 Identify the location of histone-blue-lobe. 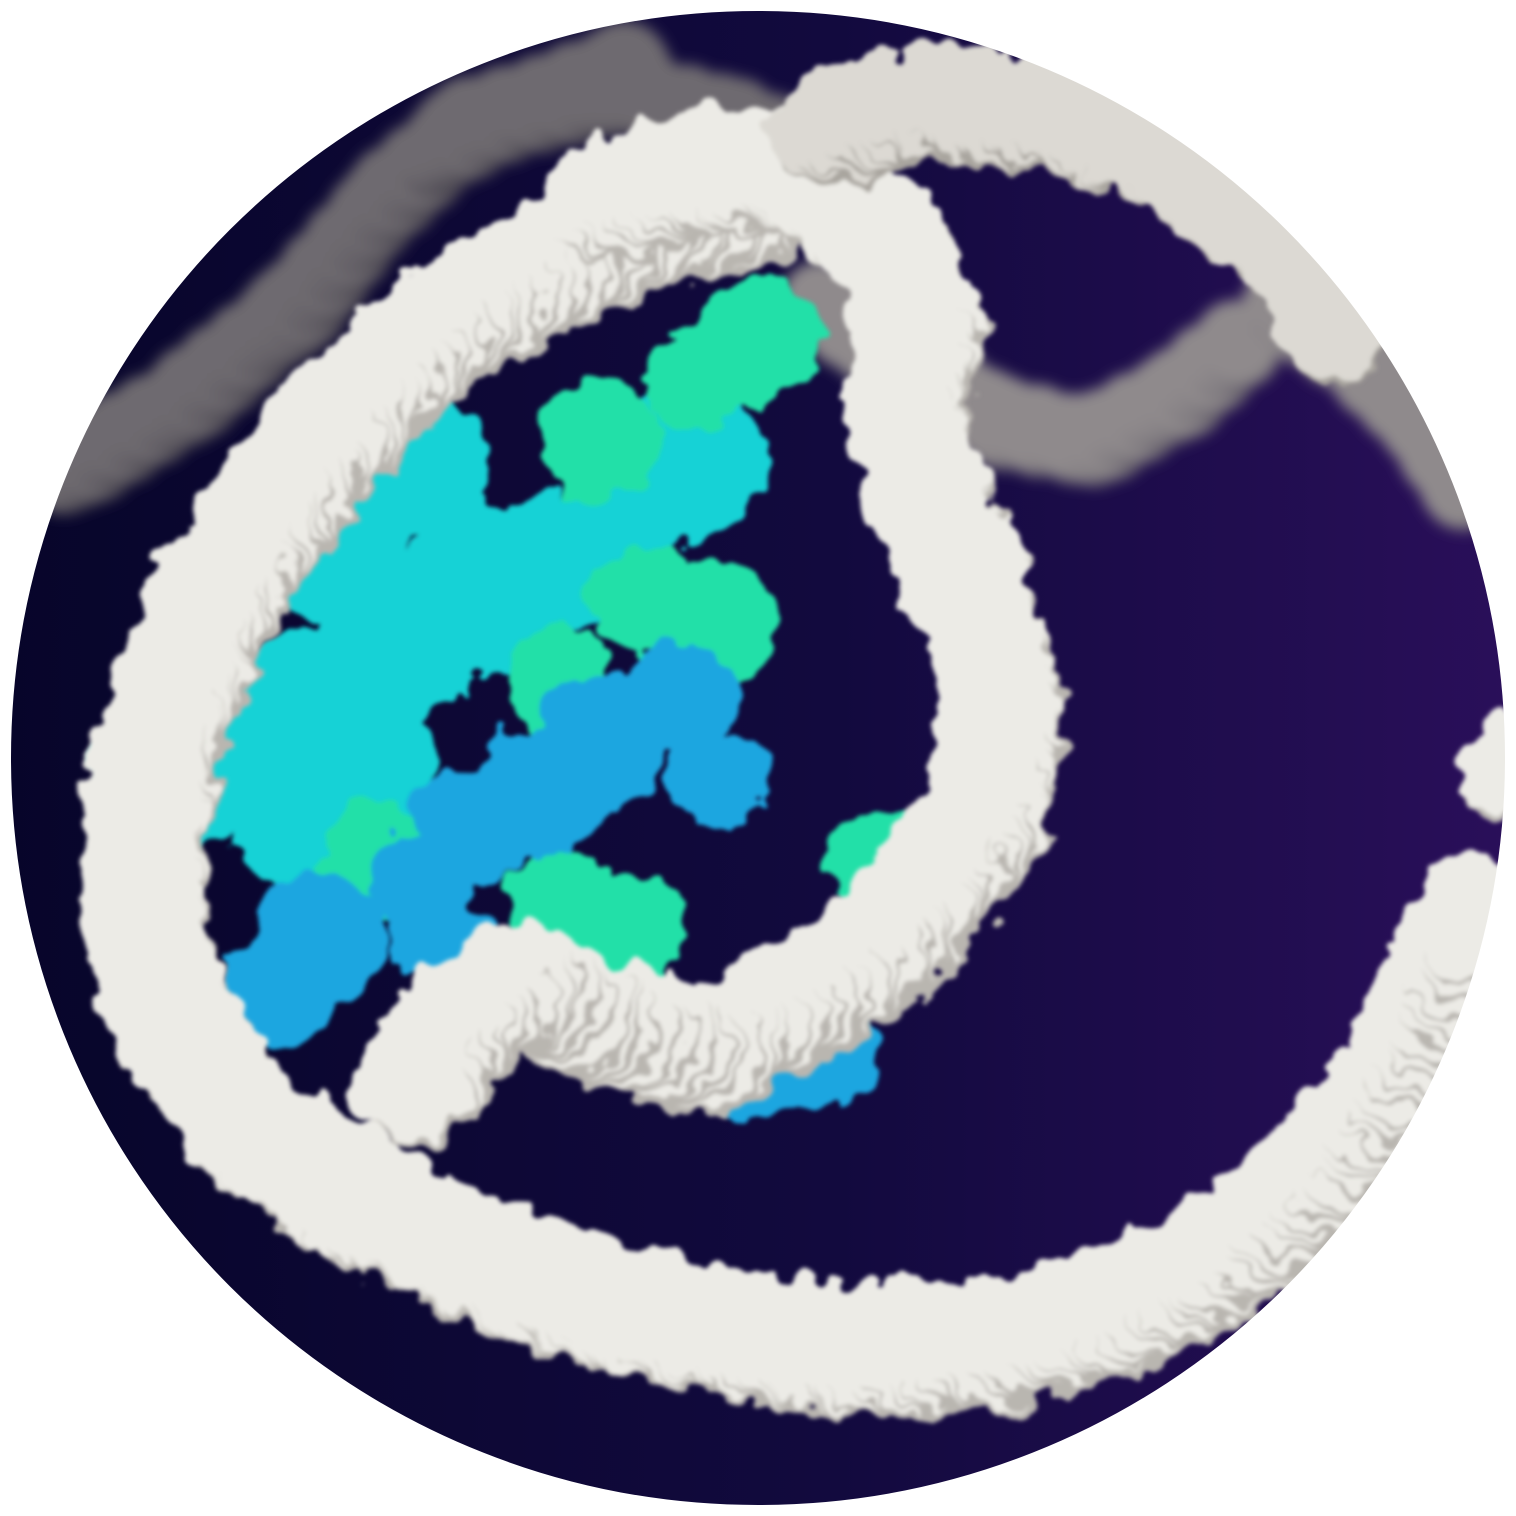
(720, 780).